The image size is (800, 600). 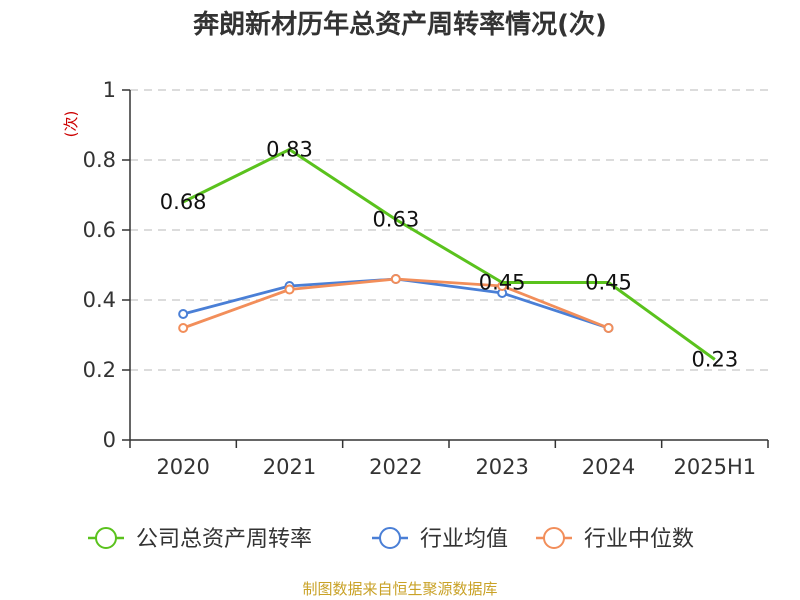 I want to click on x-tick-label: 2024, so click(x=608, y=467).